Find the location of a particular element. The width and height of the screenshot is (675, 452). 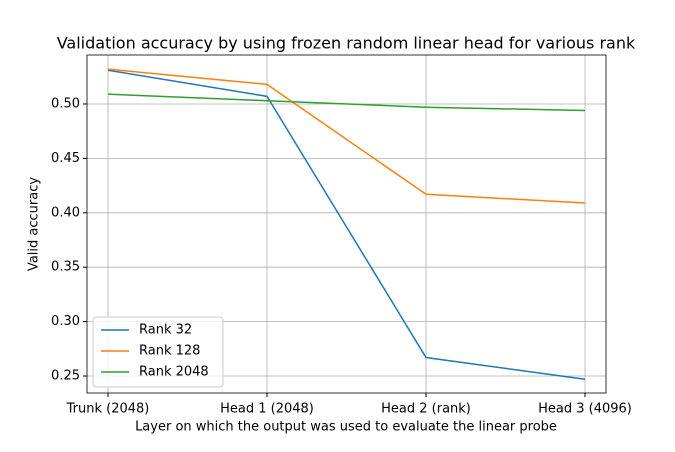

x-tick-label: Head 3 (4096) is located at coordinates (585, 409).